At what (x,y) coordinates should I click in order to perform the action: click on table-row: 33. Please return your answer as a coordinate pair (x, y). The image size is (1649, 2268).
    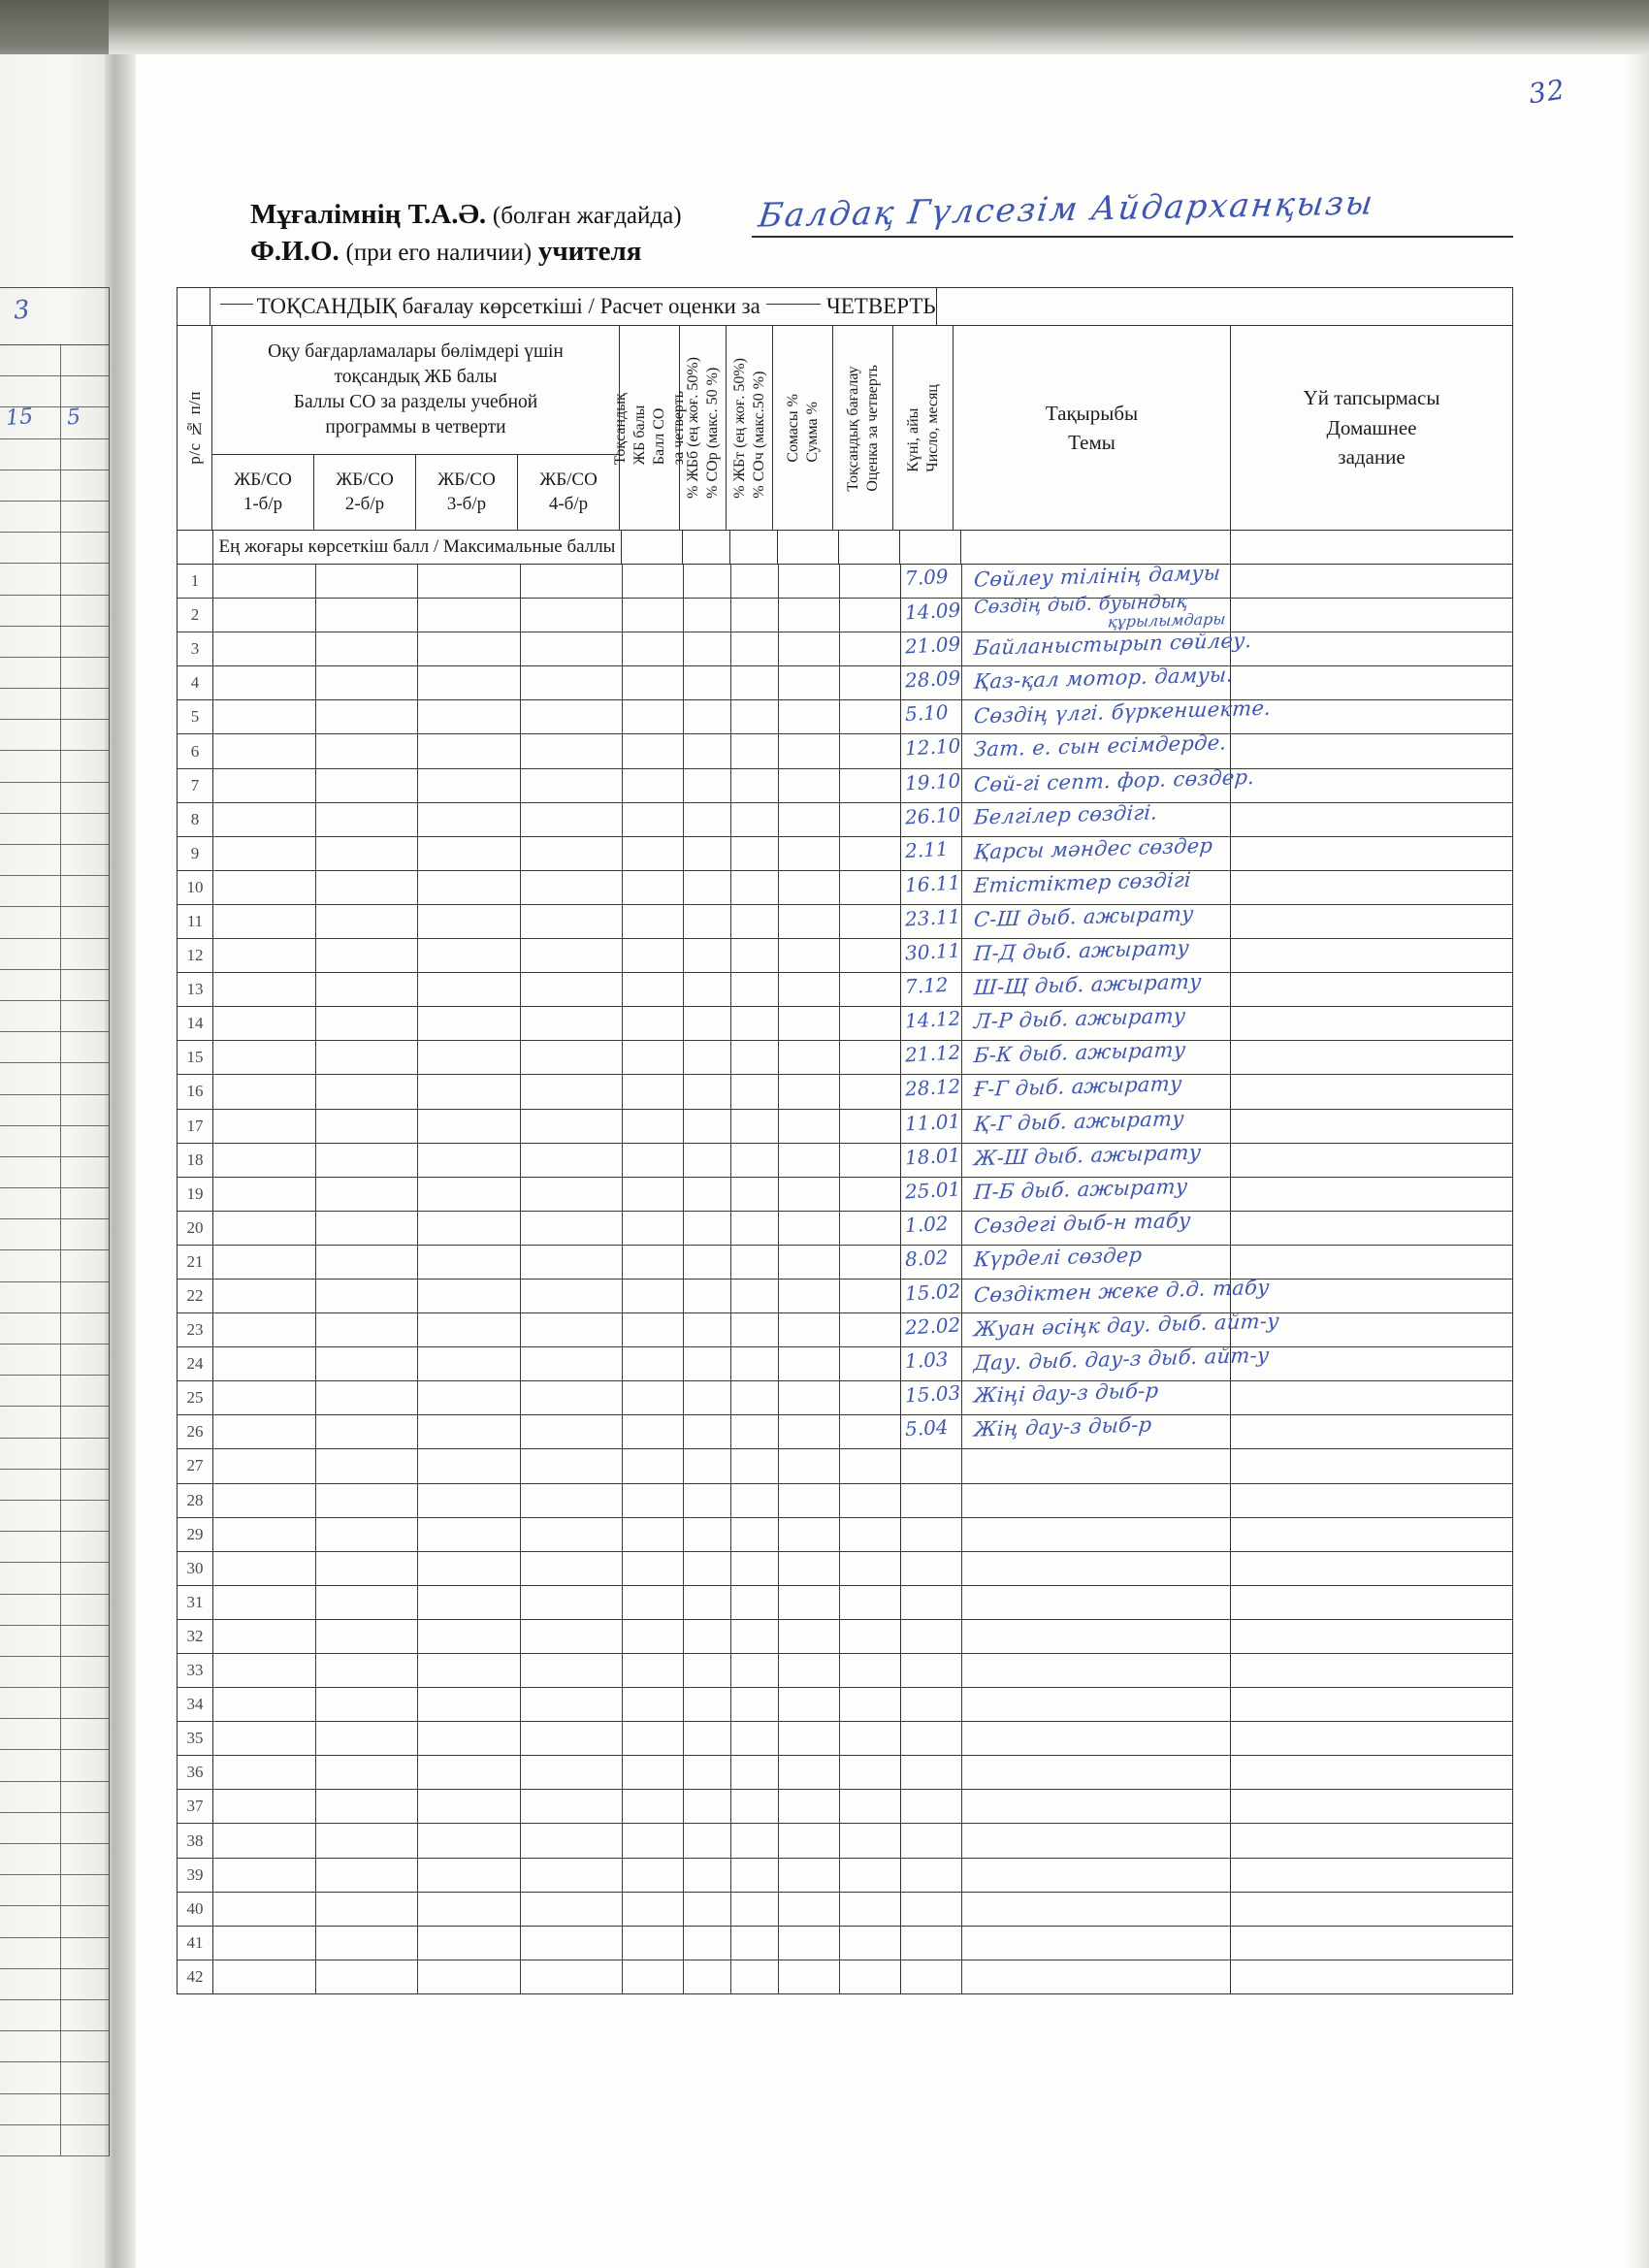
    Looking at the image, I should click on (845, 1671).